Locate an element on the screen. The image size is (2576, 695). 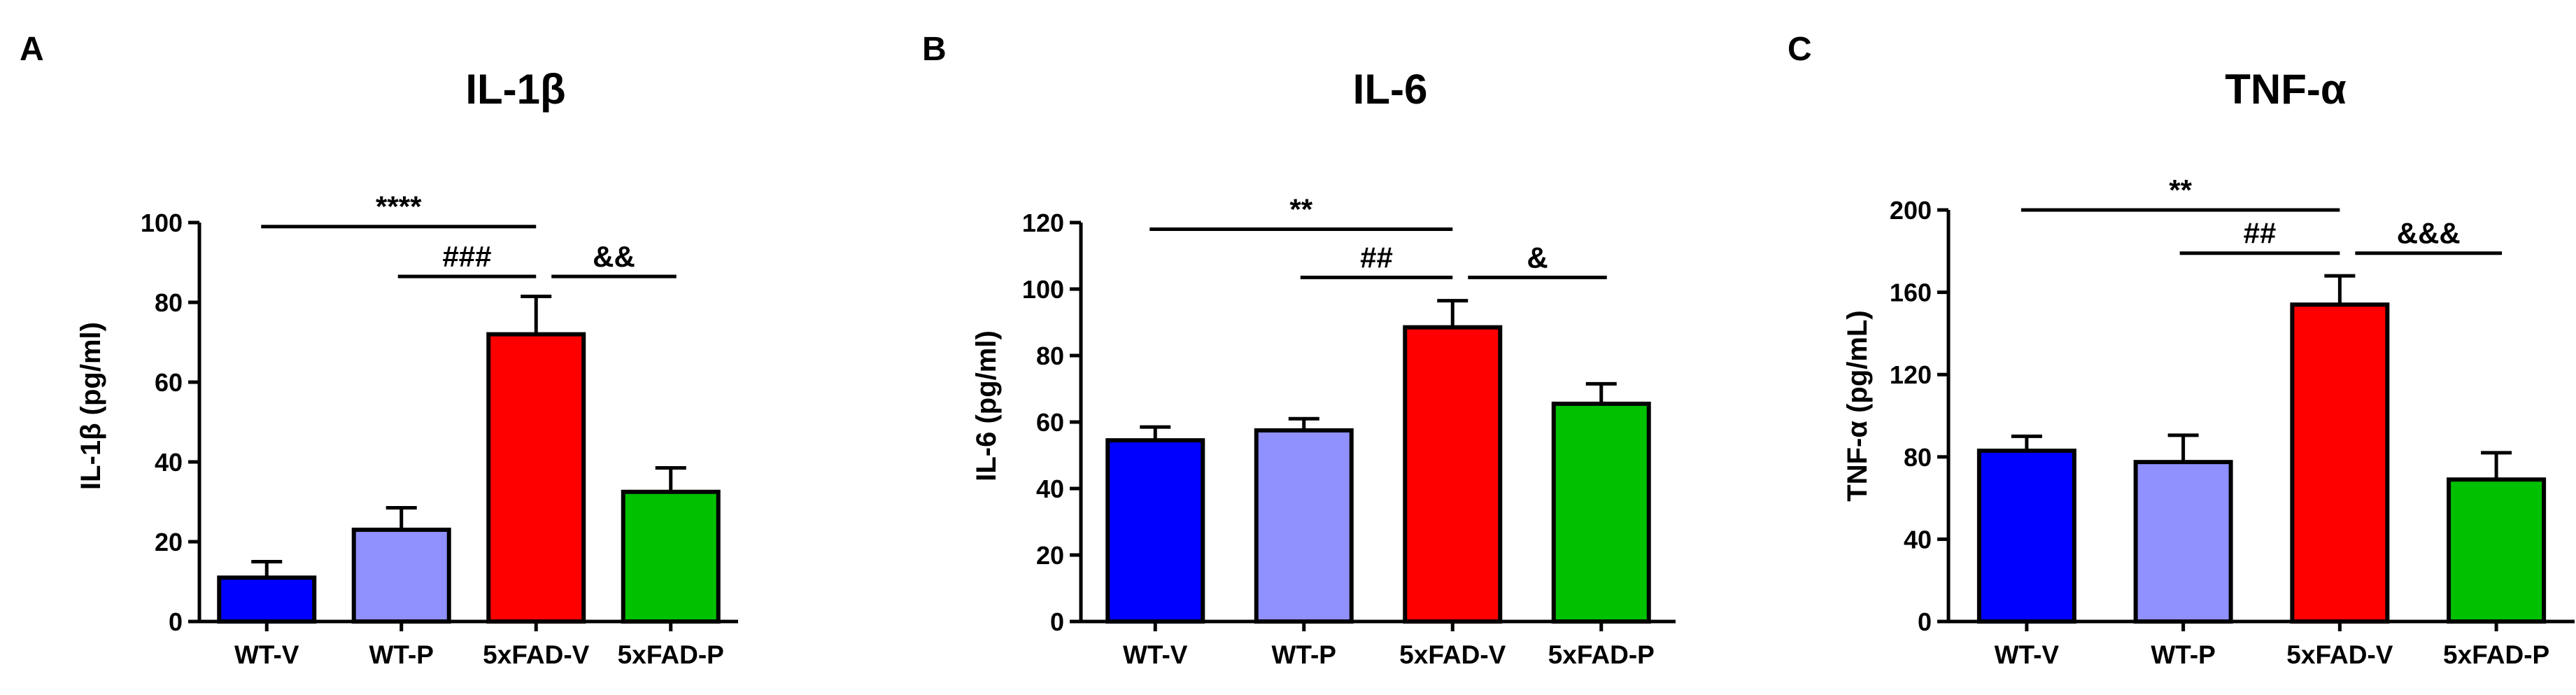
panel-a-y-tick-label: 60 is located at coordinates (169, 382).